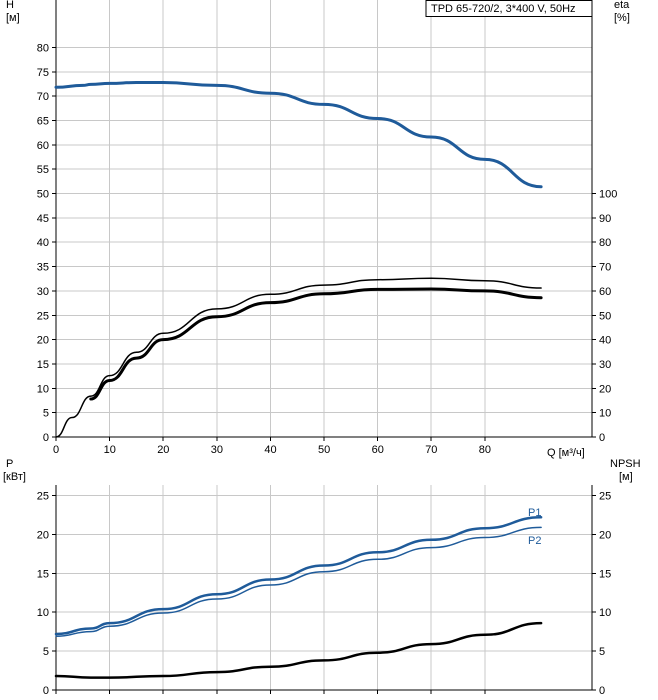 The image size is (658, 700). I want to click on top-x-axis-label: Q [м³/ч], so click(566, 453).